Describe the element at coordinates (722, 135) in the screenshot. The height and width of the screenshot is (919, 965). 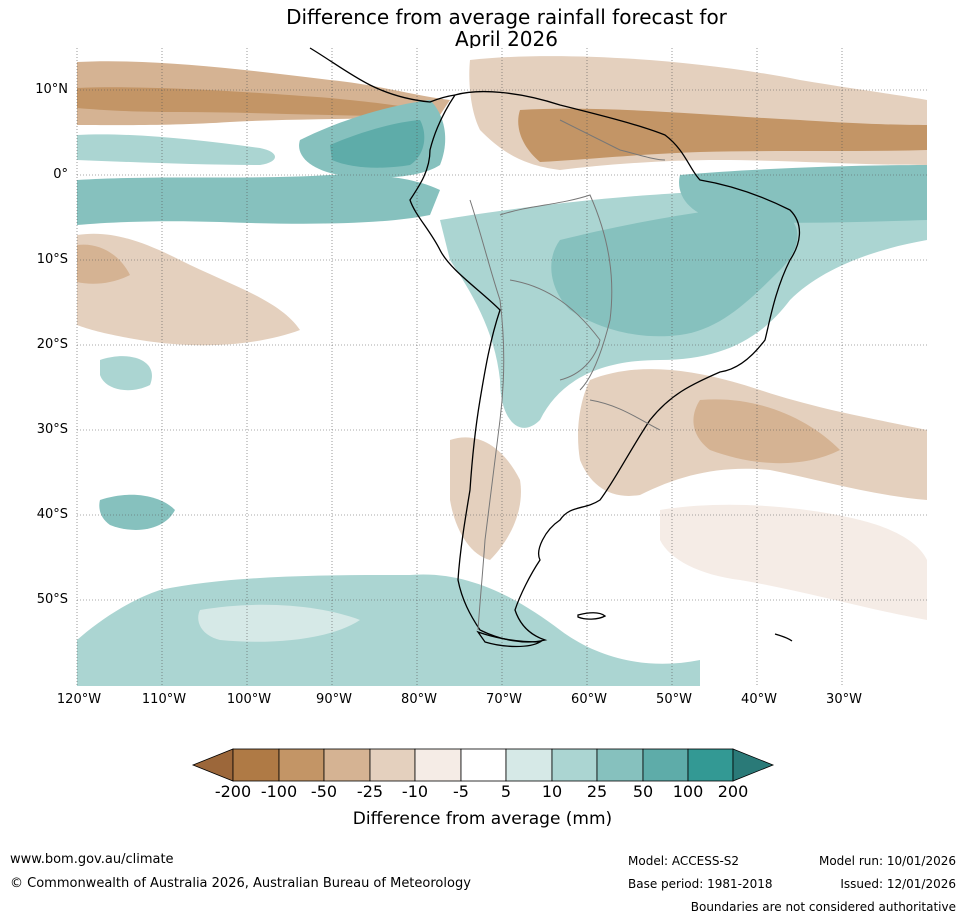
I see `dry-anomaly-atlantic-core` at that location.